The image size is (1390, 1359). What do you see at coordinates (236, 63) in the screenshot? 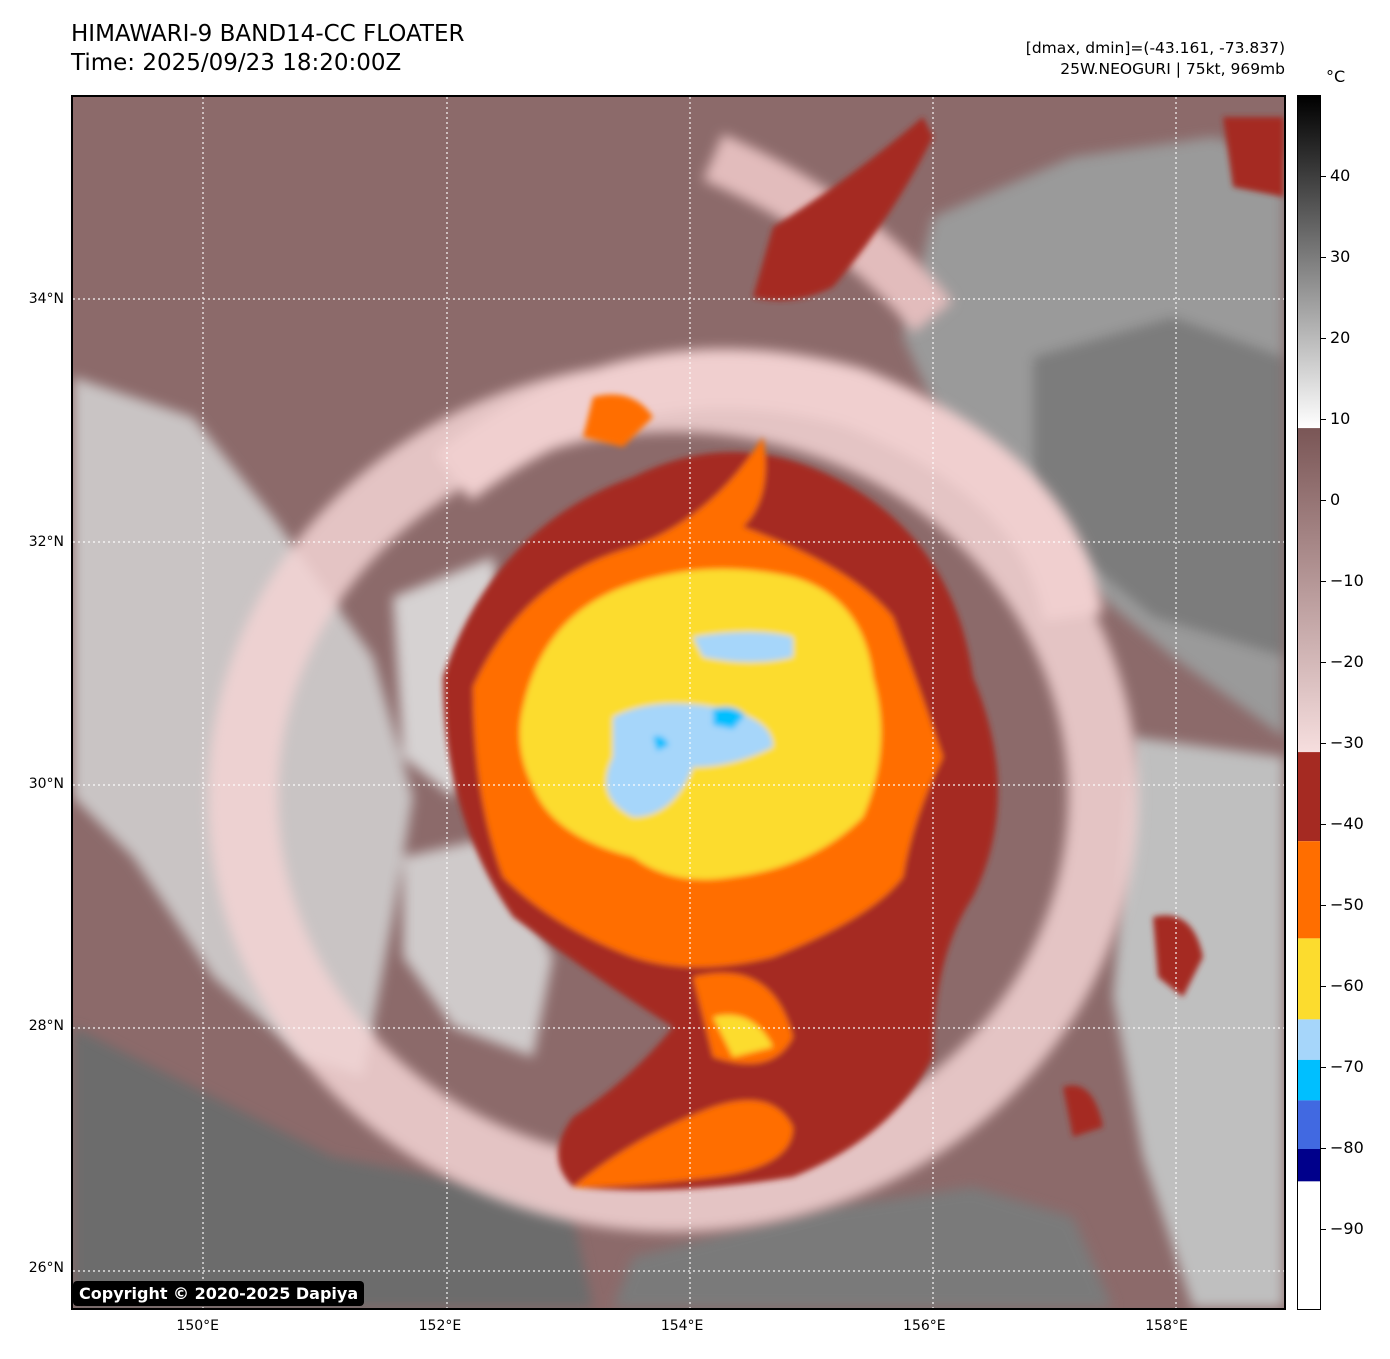
I see `title-line-2: Time: 2025/09/23 18:20:00Z` at bounding box center [236, 63].